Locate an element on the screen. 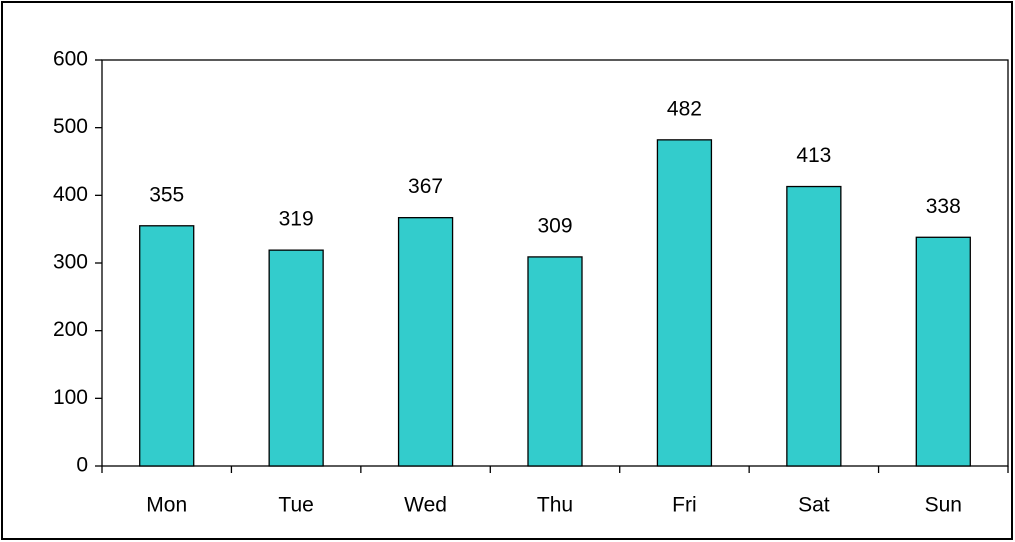 The height and width of the screenshot is (542, 1015). data-label: 338 is located at coordinates (943, 206).